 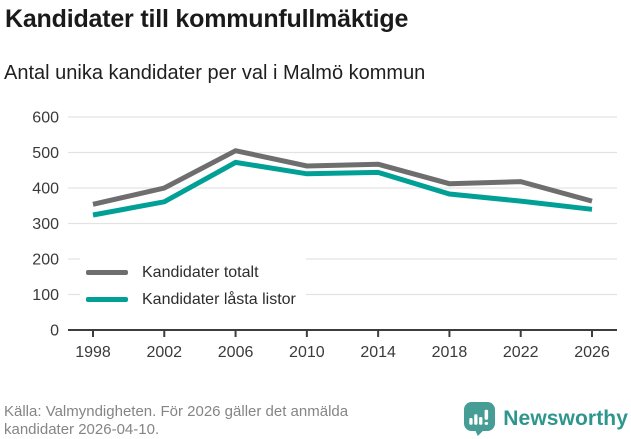 What do you see at coordinates (200, 272) in the screenshot?
I see `legend-label-totalt: Kandidater totalt` at bounding box center [200, 272].